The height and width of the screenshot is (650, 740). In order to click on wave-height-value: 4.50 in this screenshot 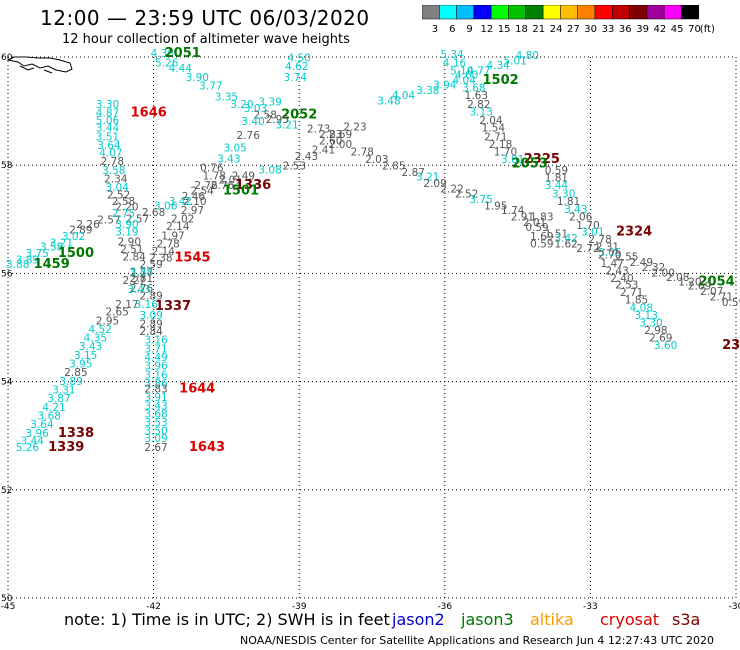, I will do `click(299, 58)`.